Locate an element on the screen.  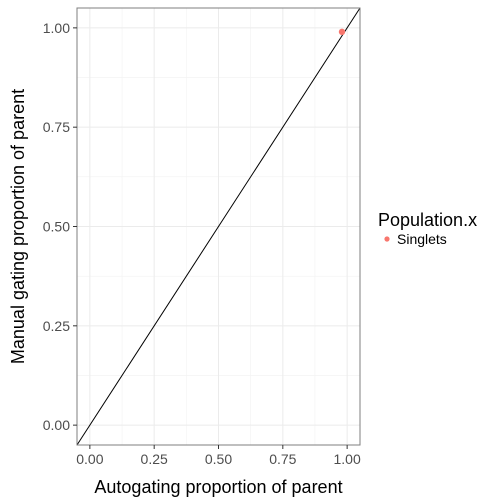
y-tick-label: 0.25 is located at coordinates (56, 326).